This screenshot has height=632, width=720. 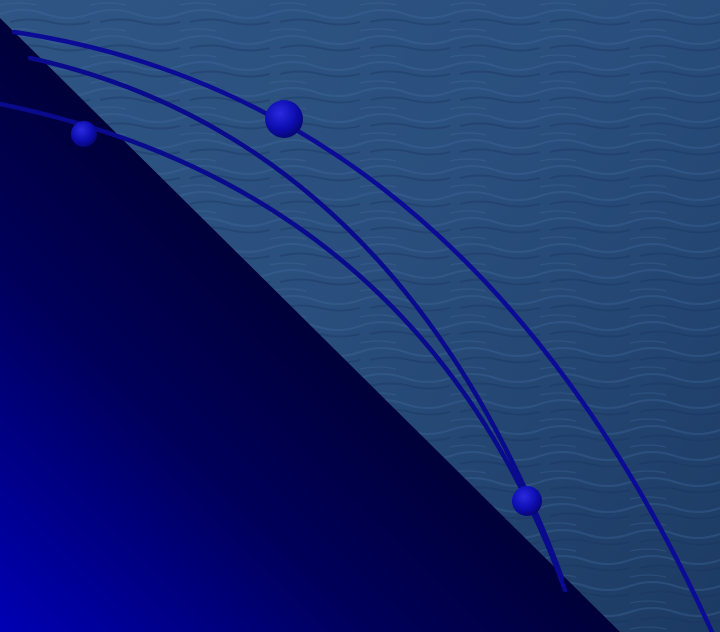 What do you see at coordinates (527, 501) in the screenshot?
I see `orb-small-bottom` at bounding box center [527, 501].